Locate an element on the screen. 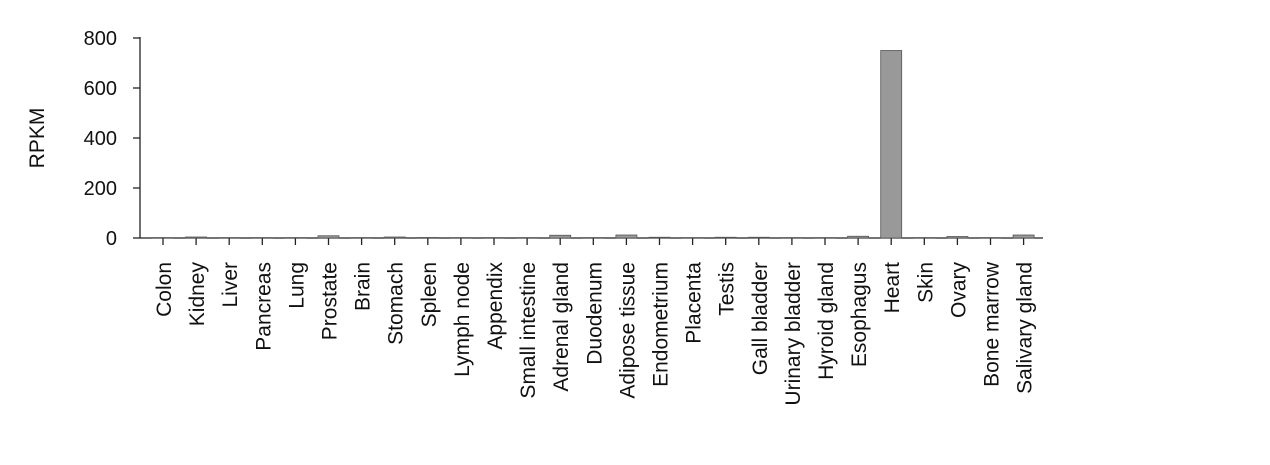 The height and width of the screenshot is (465, 1270). bar-prostate is located at coordinates (328, 237).